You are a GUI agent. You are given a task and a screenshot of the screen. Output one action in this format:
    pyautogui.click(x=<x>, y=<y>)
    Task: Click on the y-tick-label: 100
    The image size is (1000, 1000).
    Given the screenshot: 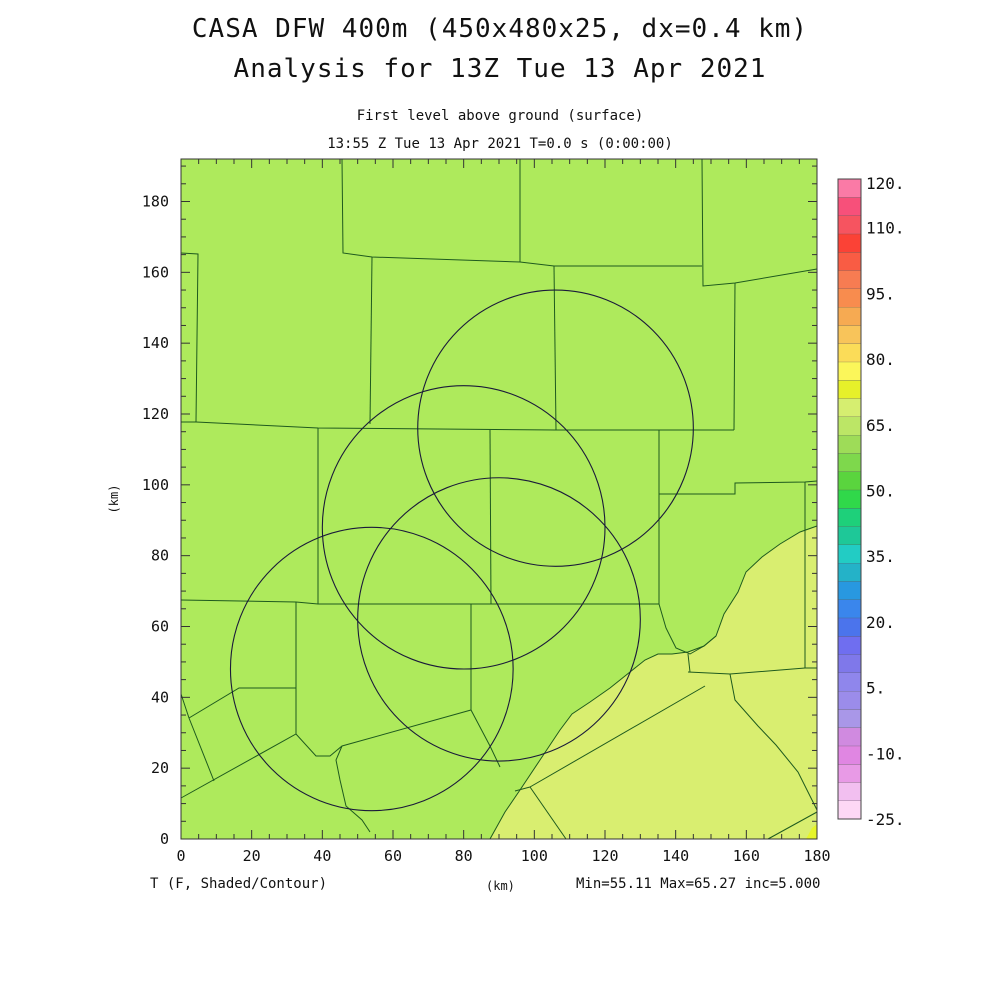 What is the action you would take?
    pyautogui.click(x=155, y=485)
    